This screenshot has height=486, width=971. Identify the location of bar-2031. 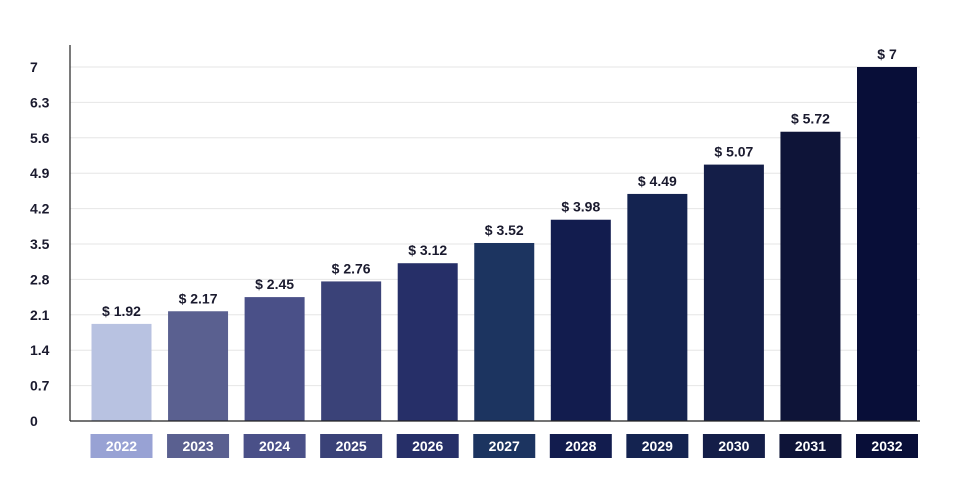
(810, 276).